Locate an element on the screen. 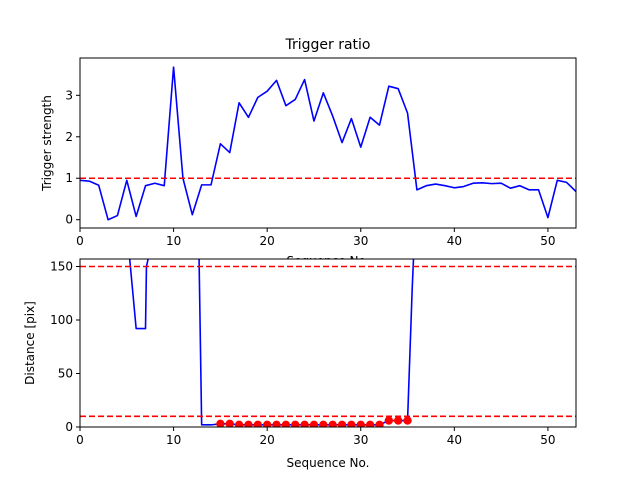 The height and width of the screenshot is (484, 640). bottom-x-tick-label: 50 is located at coordinates (547, 440).